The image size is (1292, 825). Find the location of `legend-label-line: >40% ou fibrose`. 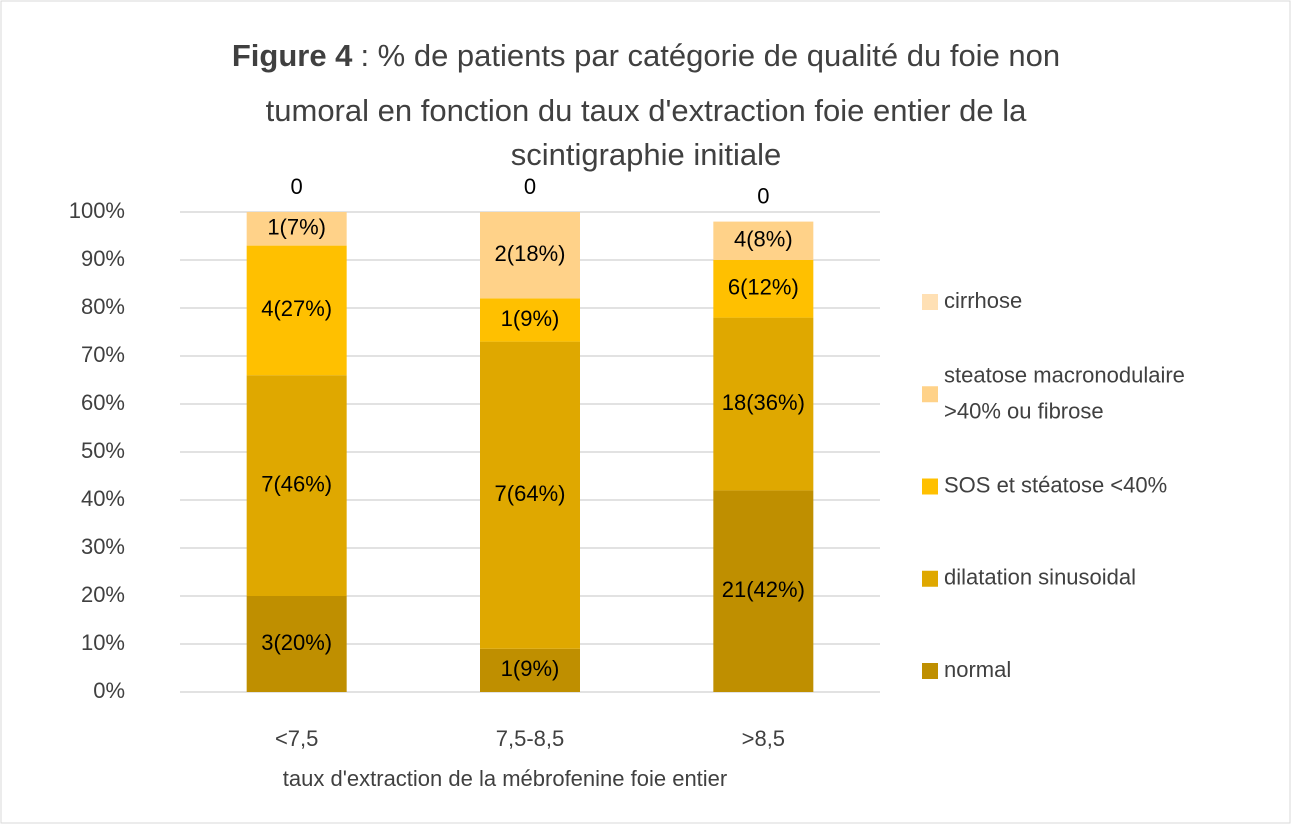

legend-label-line: >40% ou fibrose is located at coordinates (1024, 410).